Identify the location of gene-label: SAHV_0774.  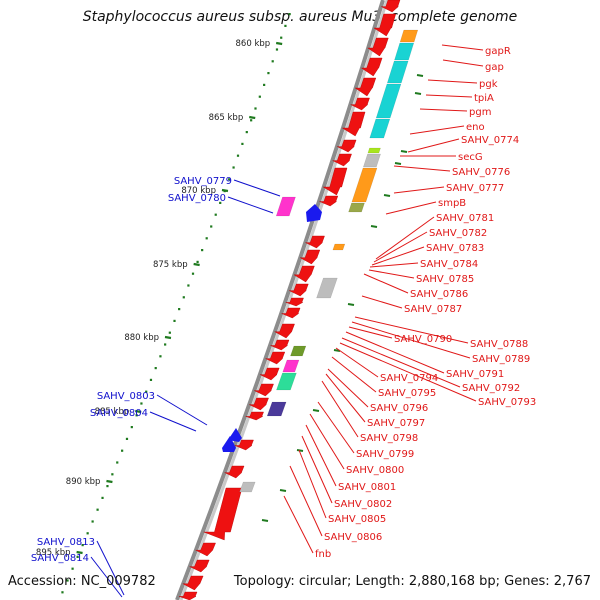
(490, 140).